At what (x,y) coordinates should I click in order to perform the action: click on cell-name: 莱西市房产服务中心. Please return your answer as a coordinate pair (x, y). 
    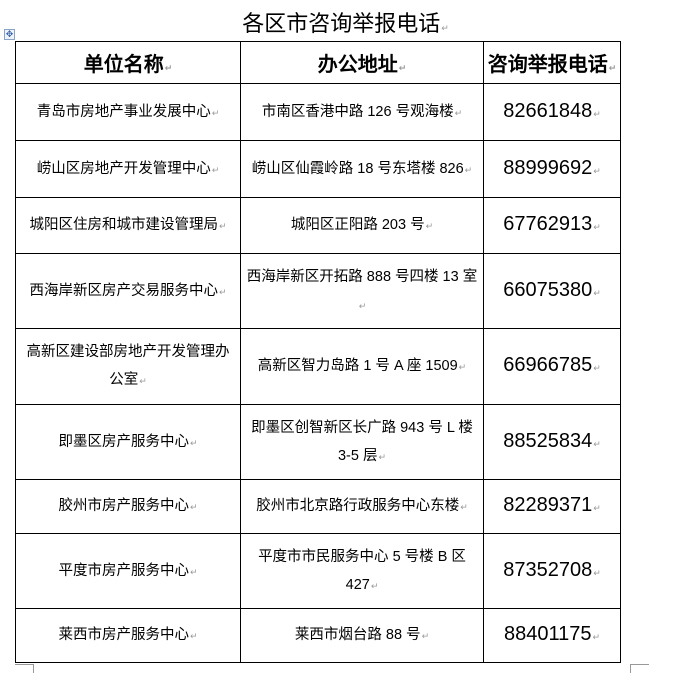
    Looking at the image, I should click on (128, 635).